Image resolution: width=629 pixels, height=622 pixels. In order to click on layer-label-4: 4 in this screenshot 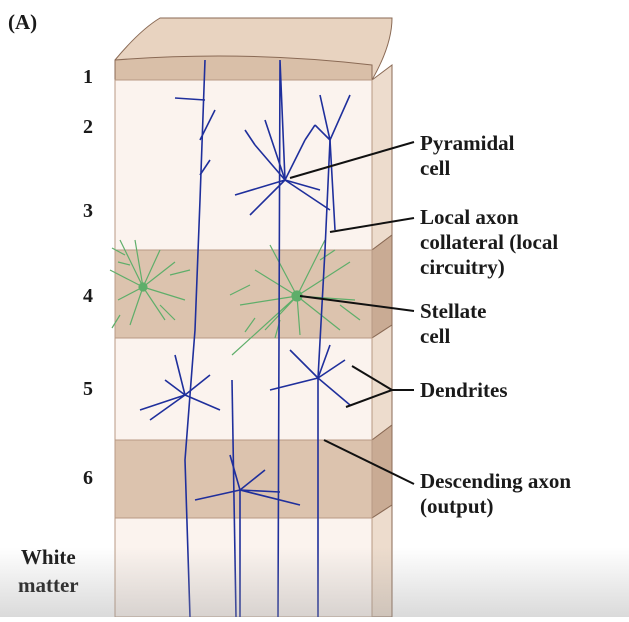, I will do `click(88, 296)`.